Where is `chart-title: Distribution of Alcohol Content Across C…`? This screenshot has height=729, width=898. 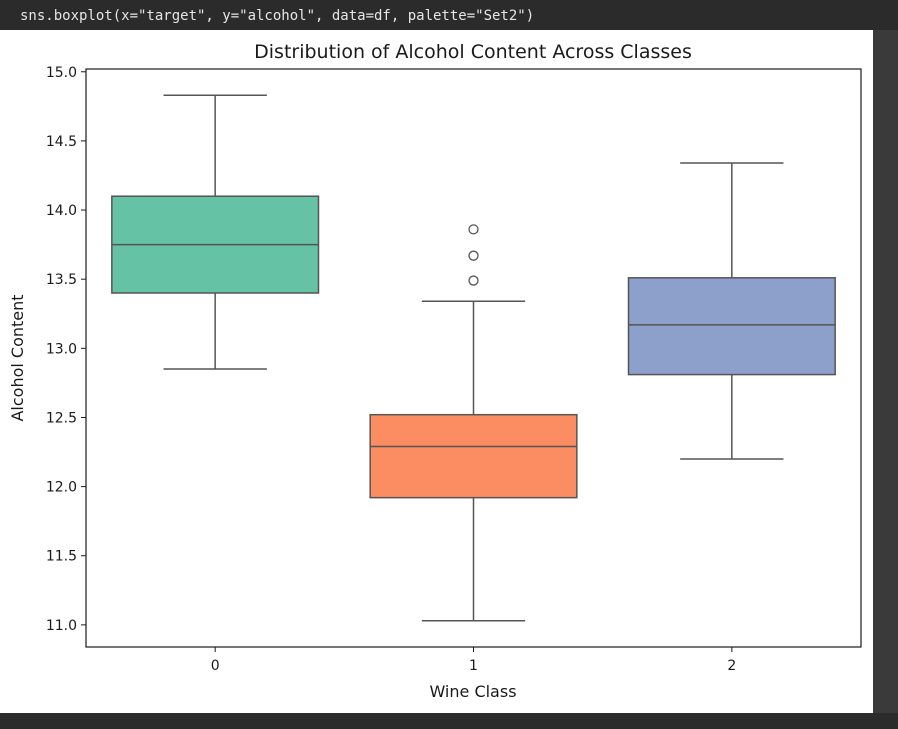 chart-title: Distribution of Alcohol Content Across C… is located at coordinates (473, 52).